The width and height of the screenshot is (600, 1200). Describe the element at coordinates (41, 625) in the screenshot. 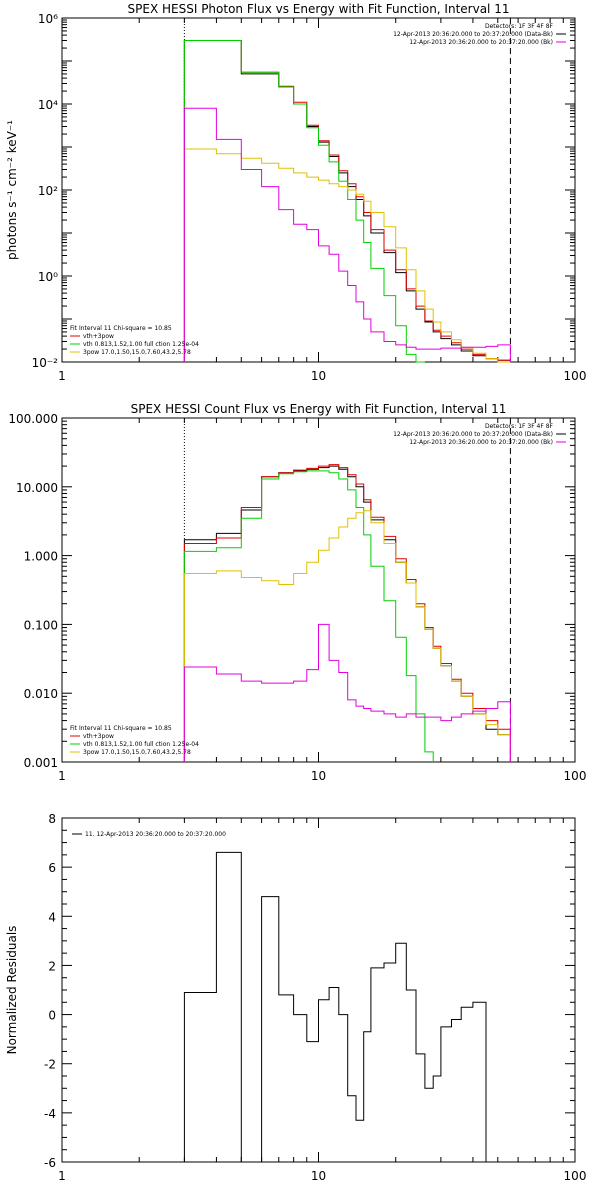

I see `y-tick-label: 0.100` at that location.